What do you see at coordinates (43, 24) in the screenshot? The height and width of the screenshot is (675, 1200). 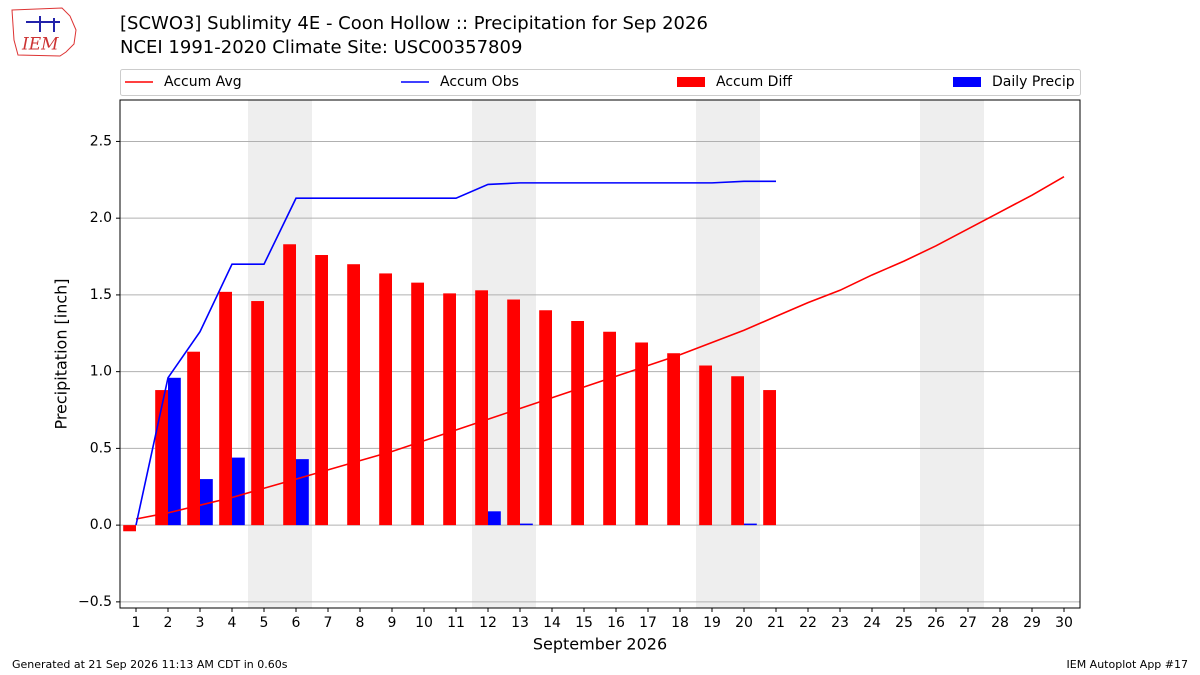 I see `logo-icon` at bounding box center [43, 24].